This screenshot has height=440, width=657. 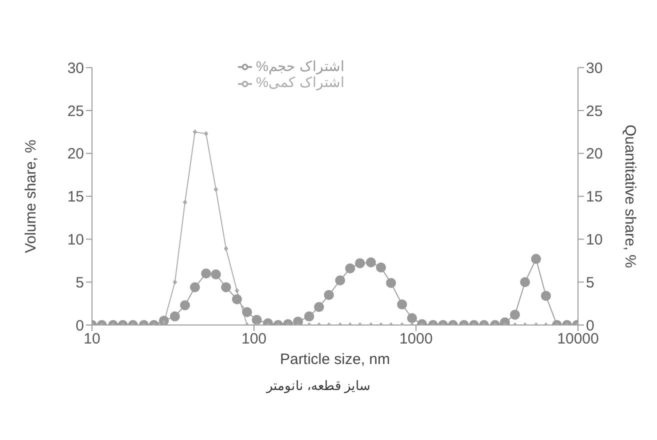 What do you see at coordinates (75, 68) in the screenshot?
I see `y-tick-label: 30` at bounding box center [75, 68].